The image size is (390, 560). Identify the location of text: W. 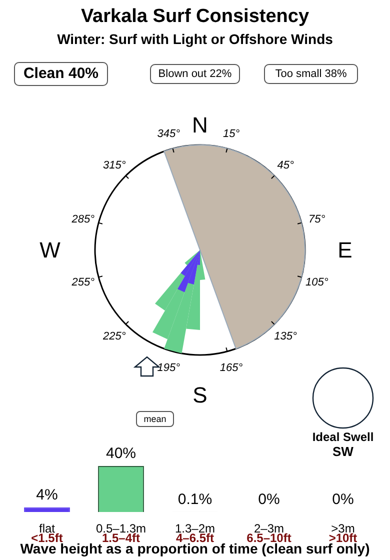
(50, 250).